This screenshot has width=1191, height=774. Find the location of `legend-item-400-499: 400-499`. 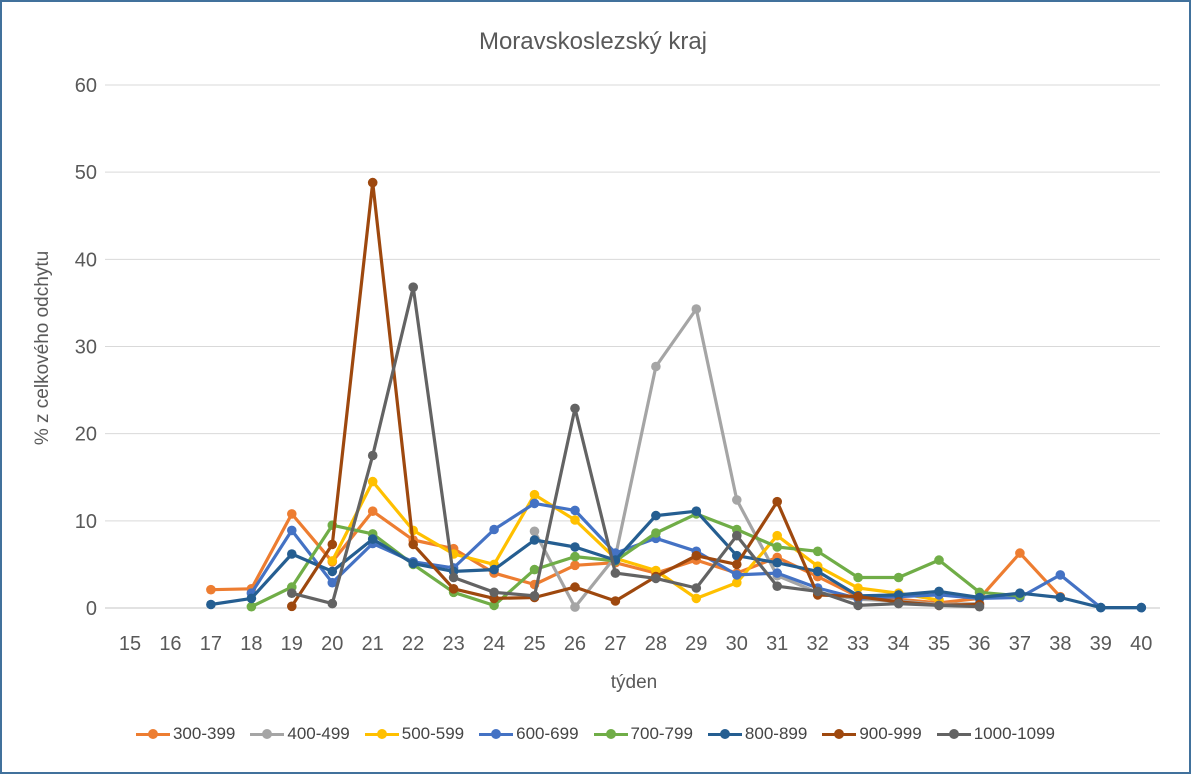

legend-item-400-499: 400-499 is located at coordinates (300, 734).